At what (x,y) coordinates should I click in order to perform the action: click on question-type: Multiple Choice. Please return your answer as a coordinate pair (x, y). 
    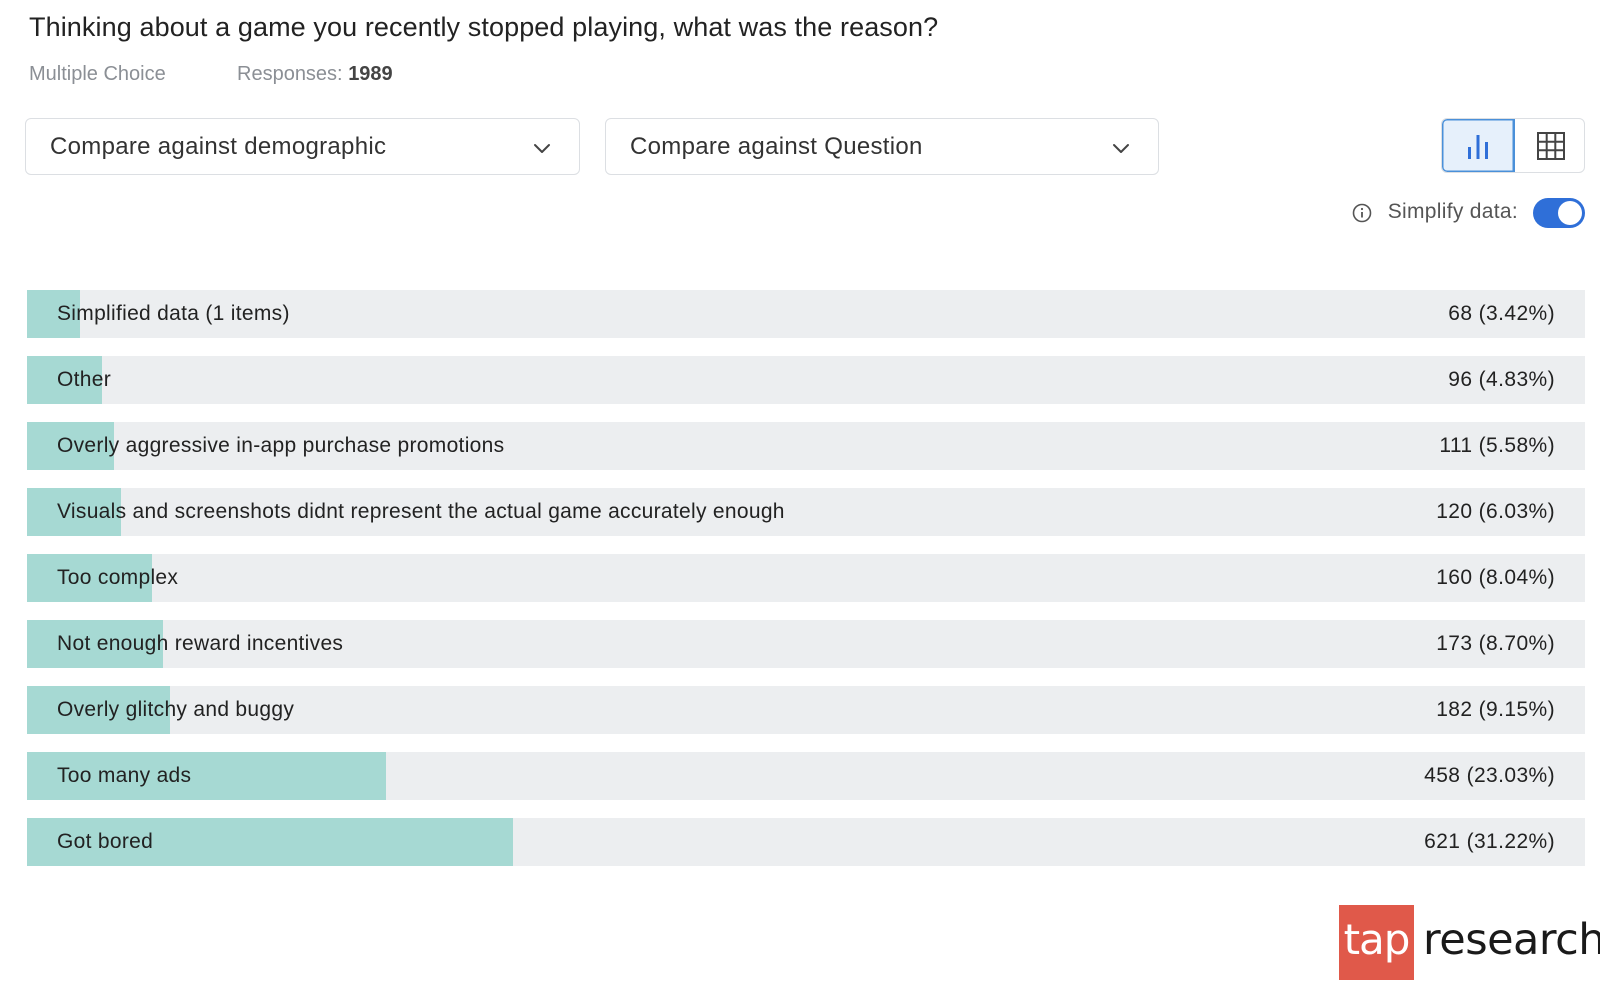
    Looking at the image, I should click on (97, 74).